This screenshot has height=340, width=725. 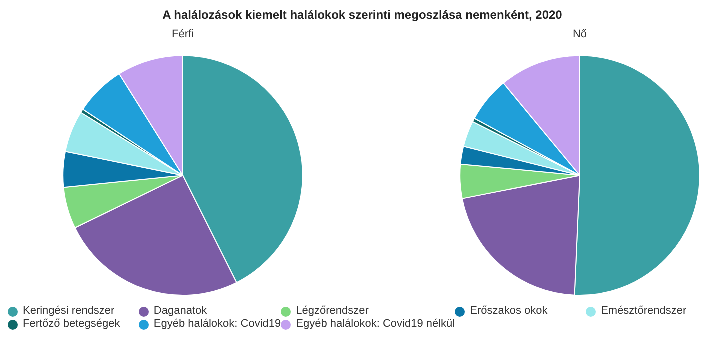 I want to click on legend-label: Daganatok, so click(x=181, y=311).